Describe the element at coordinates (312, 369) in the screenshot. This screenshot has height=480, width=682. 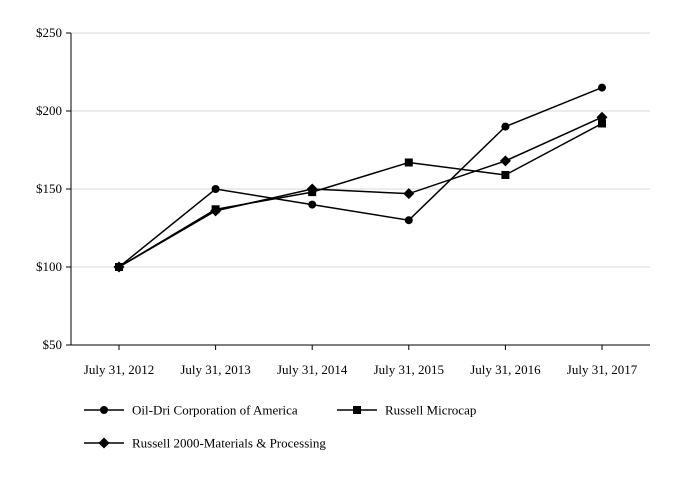
I see `x-tick-label: July 31, 2014` at that location.